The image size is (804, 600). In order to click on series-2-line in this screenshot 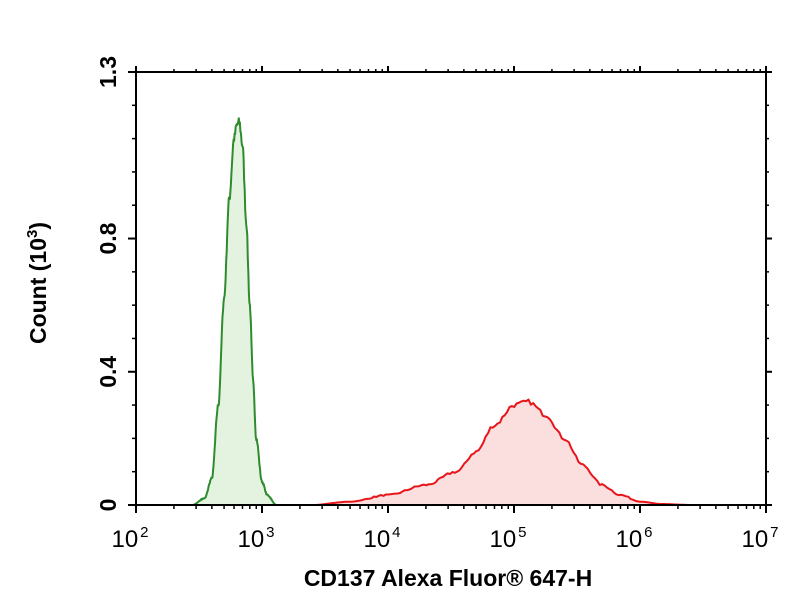, I will do `click(501, 452)`.